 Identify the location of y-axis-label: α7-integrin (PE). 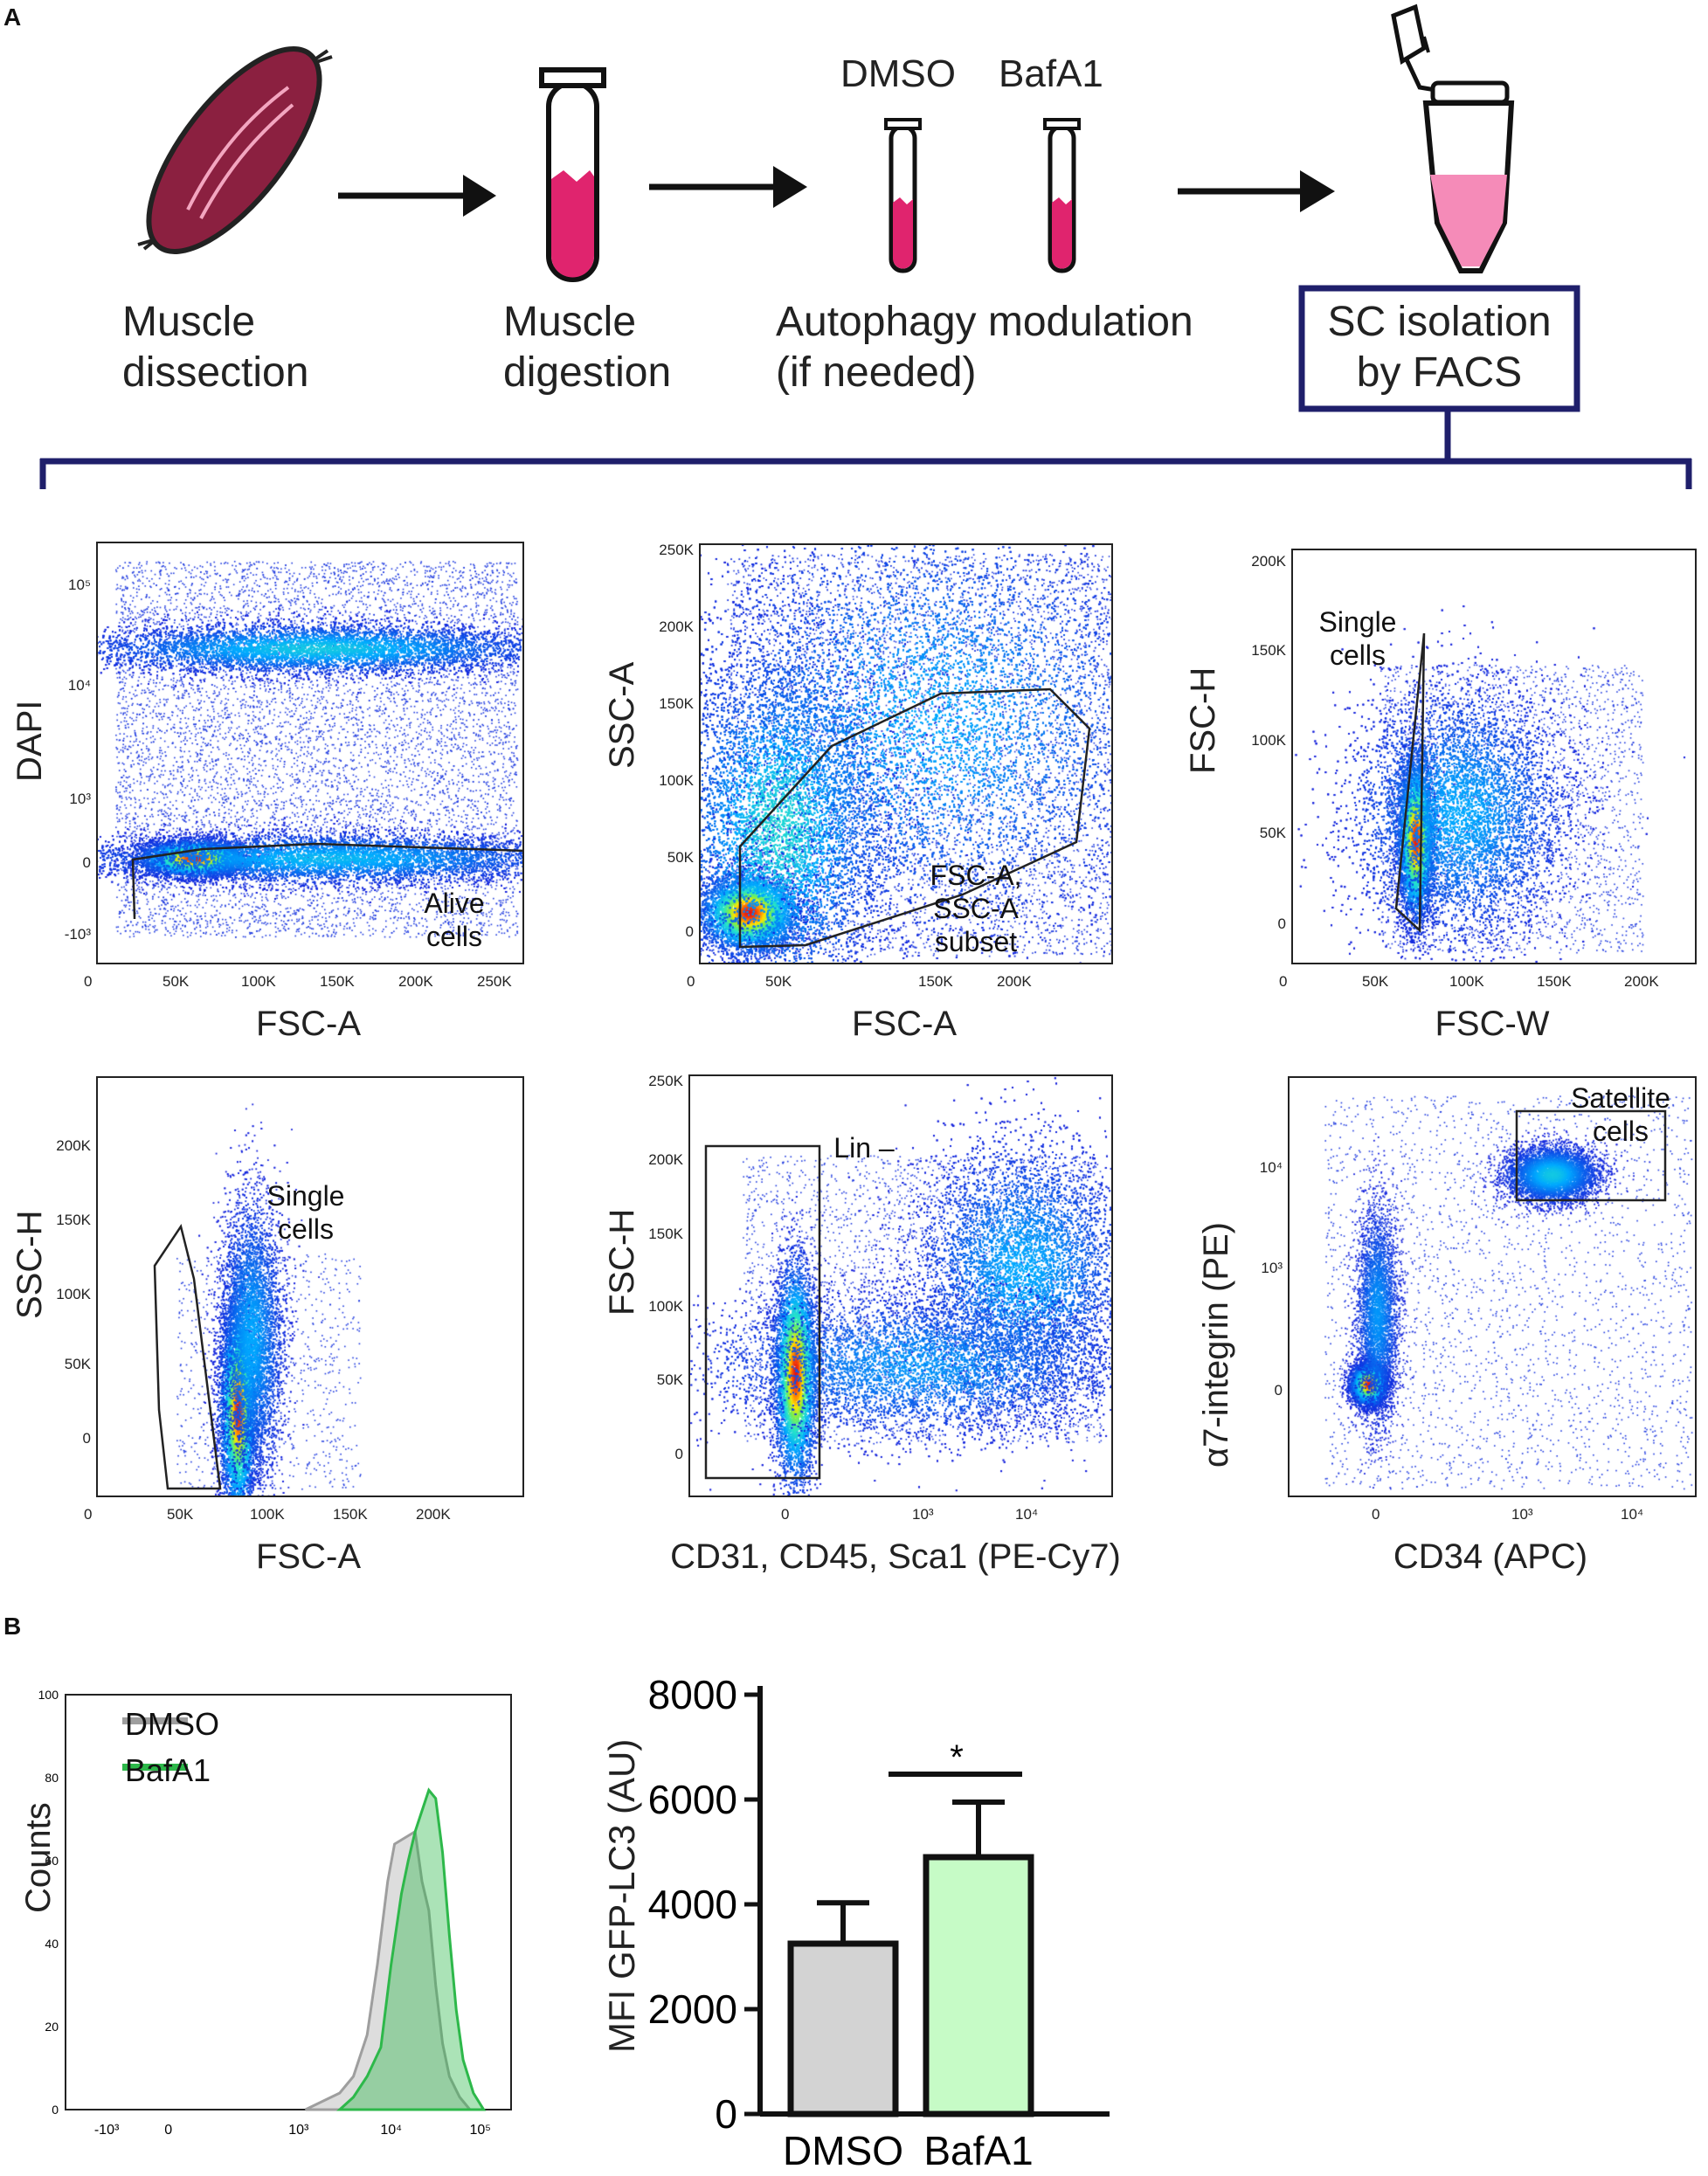
(1216, 1345).